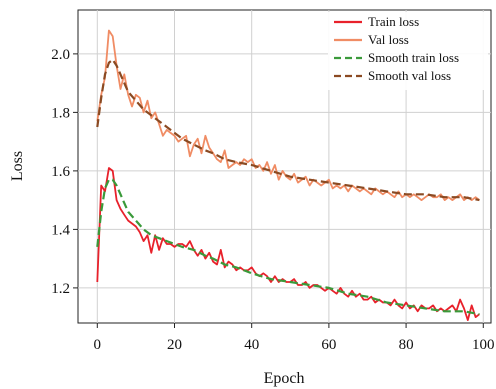 The width and height of the screenshot is (496, 389). What do you see at coordinates (60, 55) in the screenshot?
I see `y-tick-label: 2.0` at bounding box center [60, 55].